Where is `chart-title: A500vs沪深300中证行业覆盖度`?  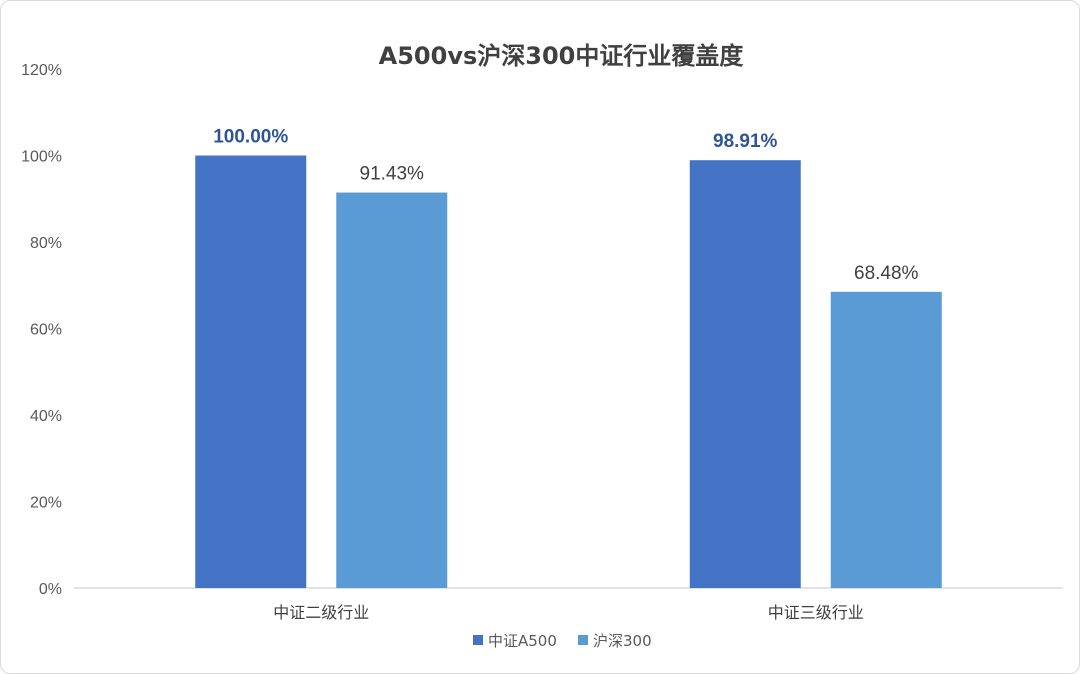 chart-title: A500vs沪深300中证行业覆盖度 is located at coordinates (562, 56).